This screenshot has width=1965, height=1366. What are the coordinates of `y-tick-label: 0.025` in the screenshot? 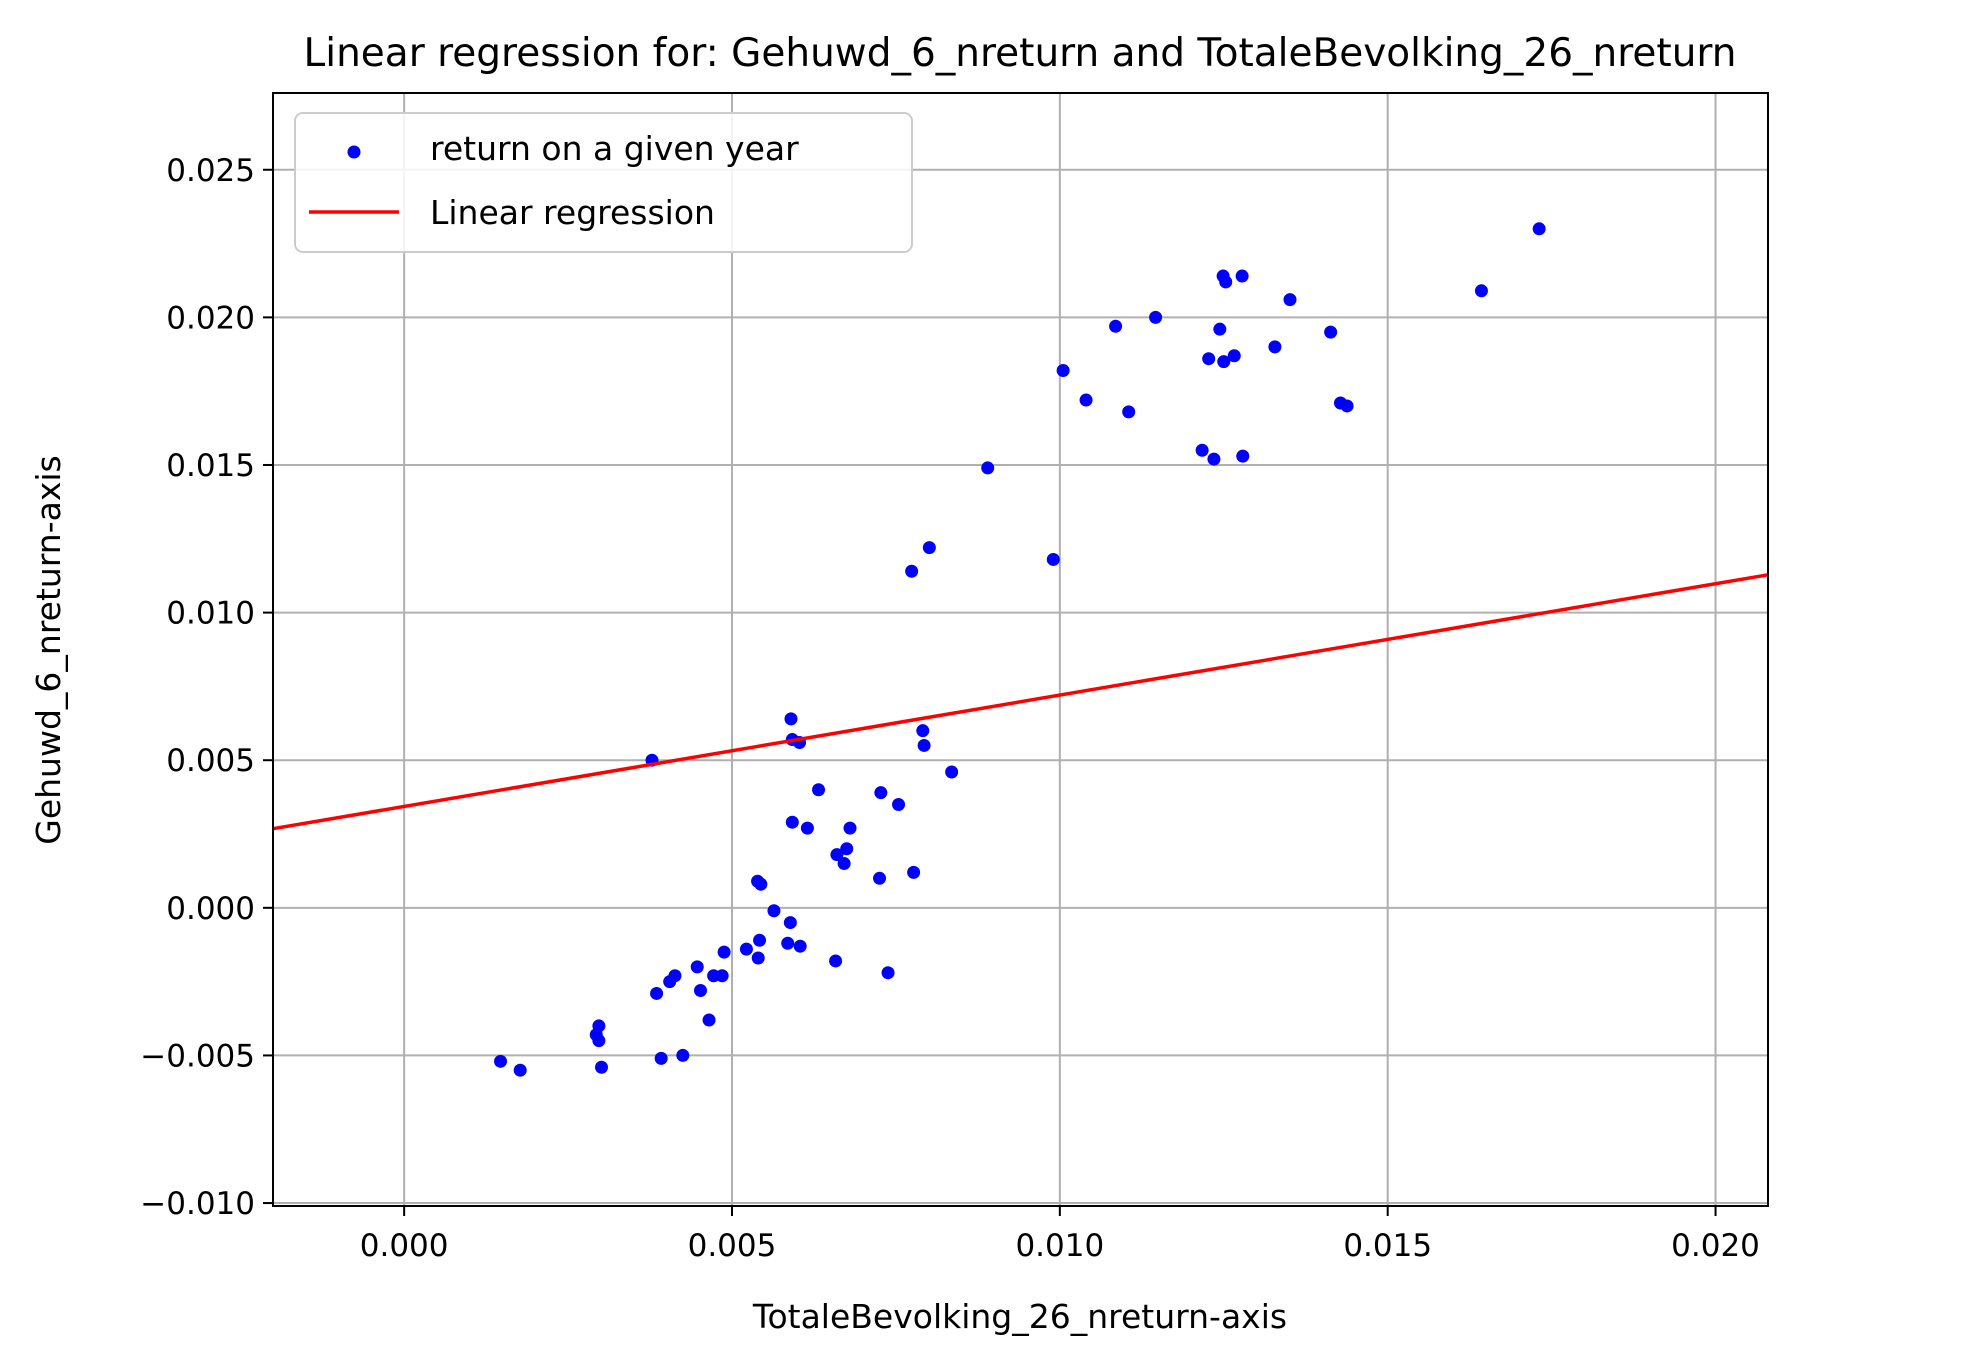 It's located at (210, 171).